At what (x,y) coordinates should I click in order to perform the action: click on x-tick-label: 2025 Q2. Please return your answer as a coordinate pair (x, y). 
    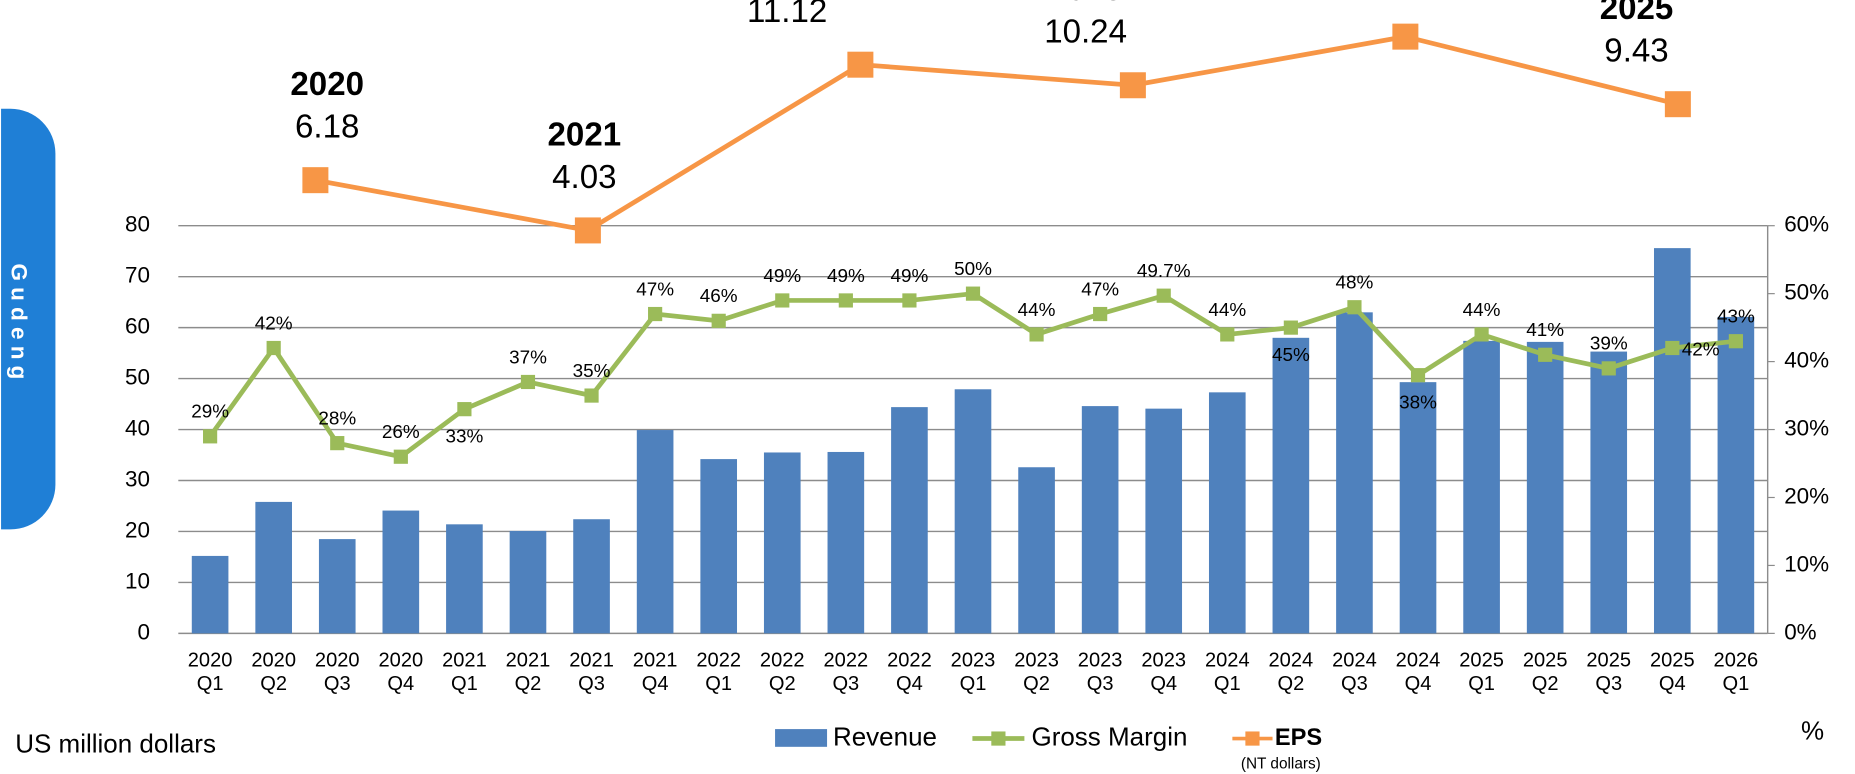
    Looking at the image, I should click on (1545, 672).